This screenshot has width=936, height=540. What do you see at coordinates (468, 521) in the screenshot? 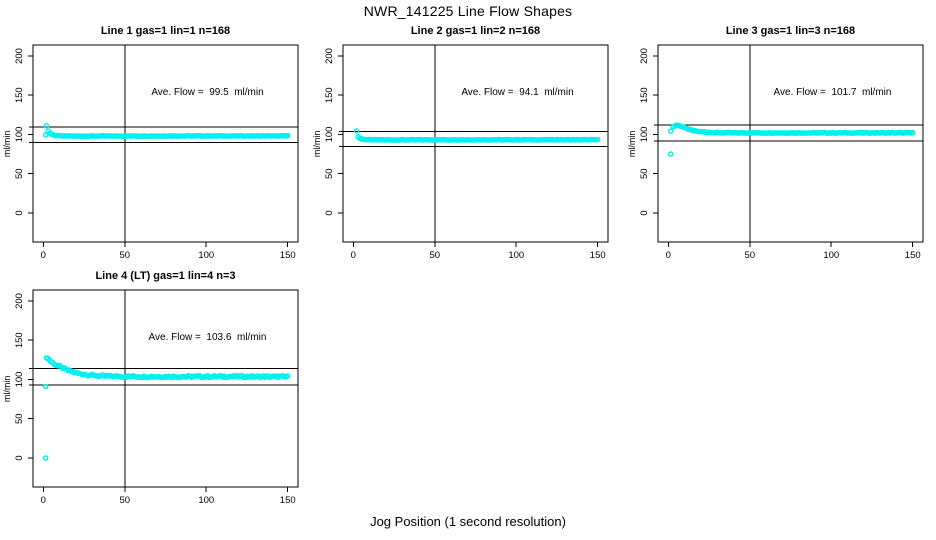
I see `x-axis-label: Jog Position (1 second resolution)` at bounding box center [468, 521].